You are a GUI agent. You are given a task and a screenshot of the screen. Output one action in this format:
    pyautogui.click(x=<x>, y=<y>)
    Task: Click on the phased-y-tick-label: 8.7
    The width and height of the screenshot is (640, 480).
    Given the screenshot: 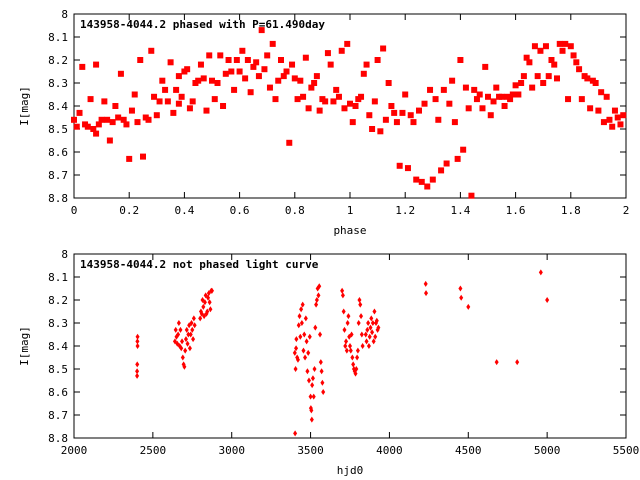 What is the action you would take?
    pyautogui.click(x=58, y=175)
    